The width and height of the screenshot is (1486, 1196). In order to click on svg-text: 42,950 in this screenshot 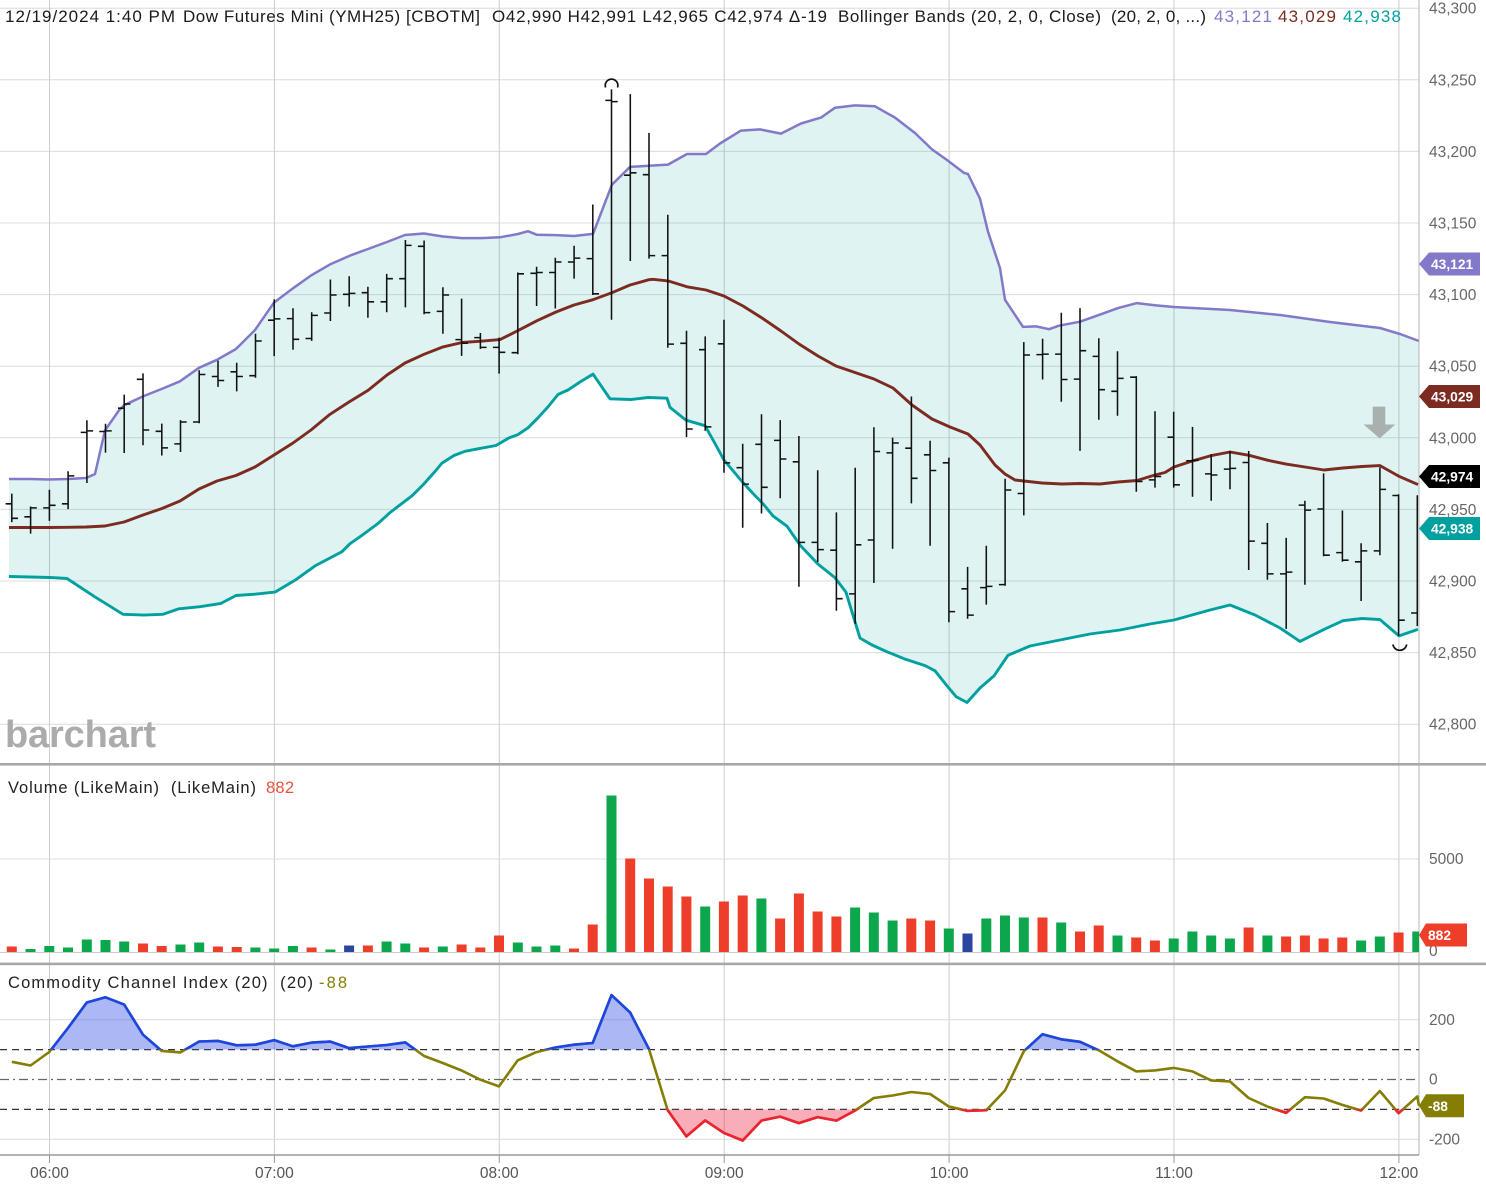, I will do `click(1453, 510)`.